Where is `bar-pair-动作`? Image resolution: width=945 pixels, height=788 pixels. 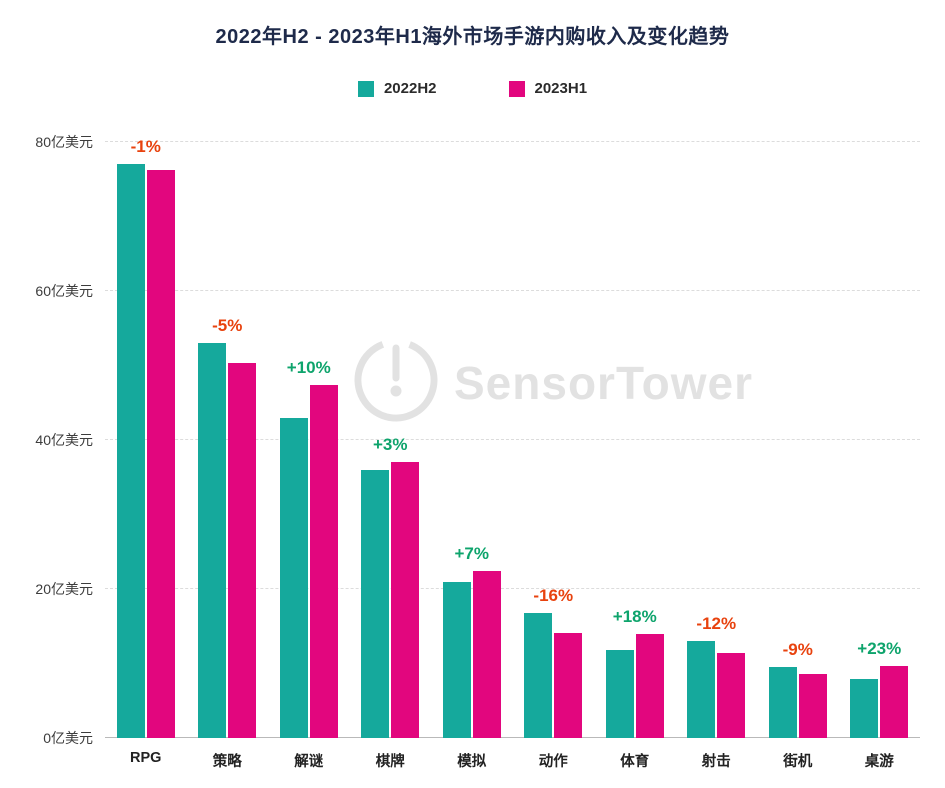 bar-pair-动作 is located at coordinates (553, 440).